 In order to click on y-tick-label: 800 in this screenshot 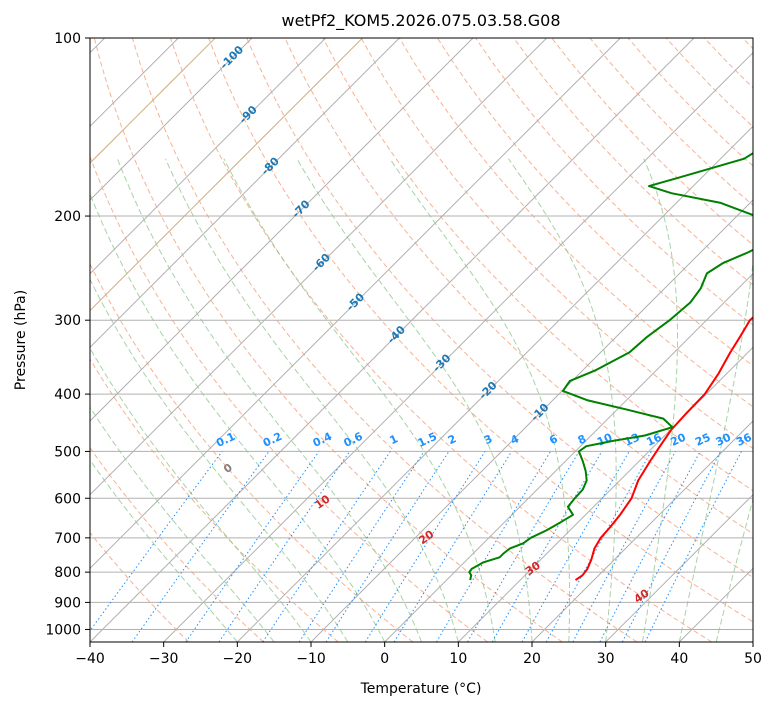, I will do `click(67, 573)`.